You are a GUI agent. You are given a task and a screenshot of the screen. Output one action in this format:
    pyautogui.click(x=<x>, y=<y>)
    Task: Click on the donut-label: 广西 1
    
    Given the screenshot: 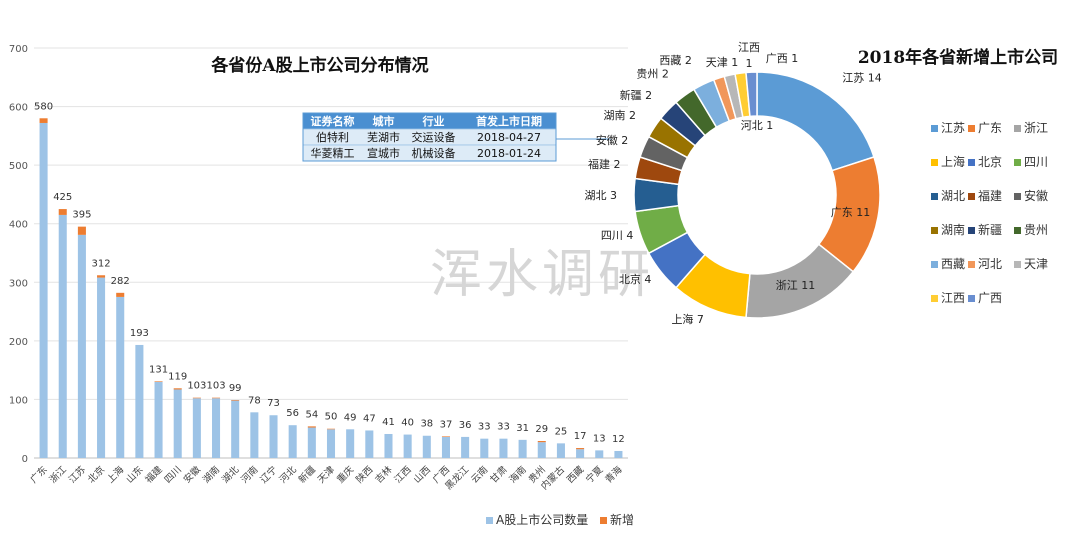 What is the action you would take?
    pyautogui.click(x=782, y=58)
    